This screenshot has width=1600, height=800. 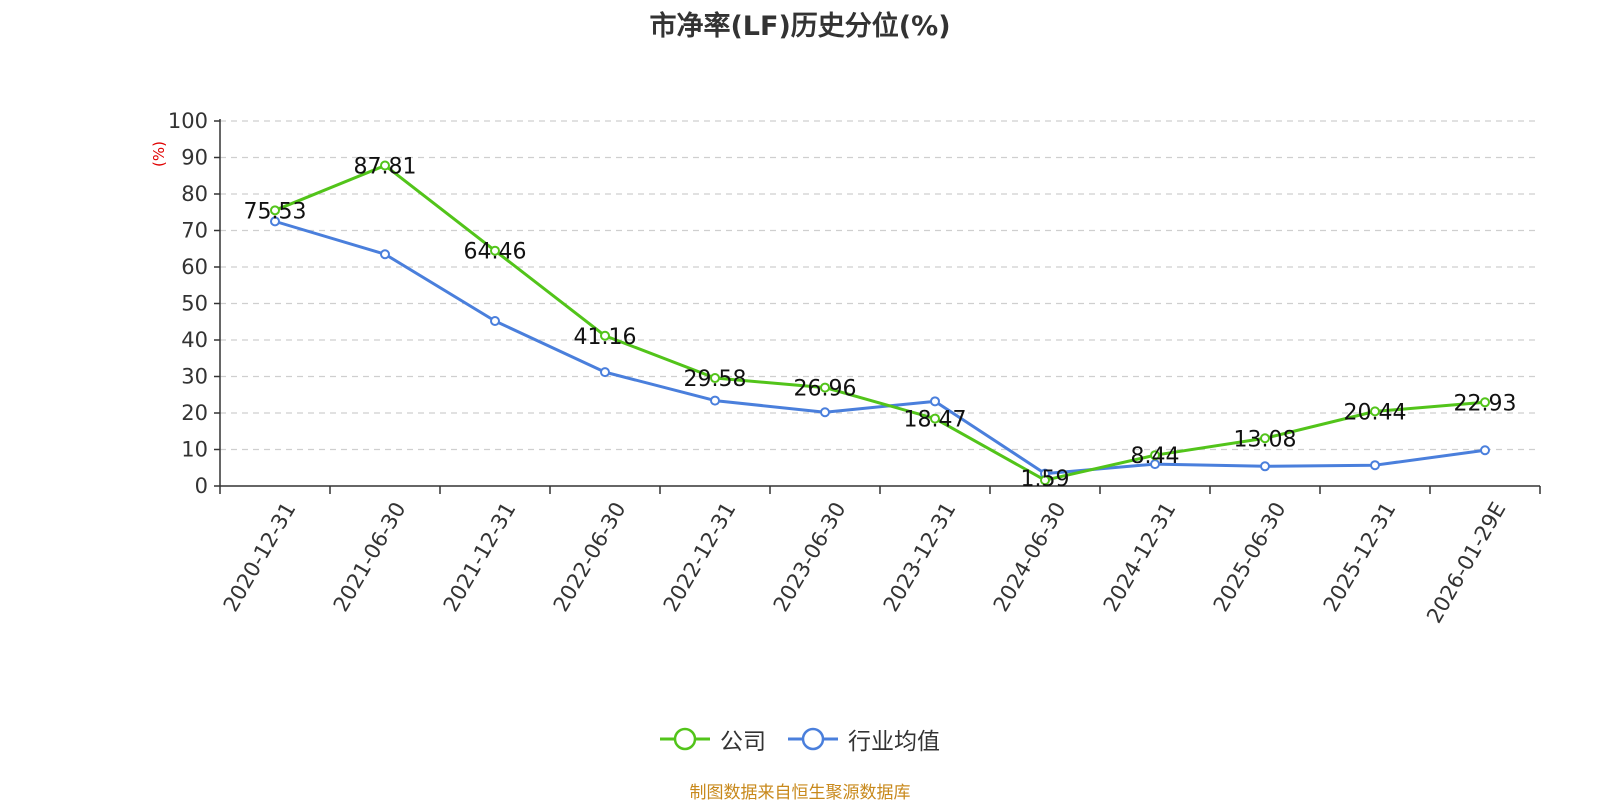 What do you see at coordinates (194, 377) in the screenshot?
I see `y-tick-label: 30` at bounding box center [194, 377].